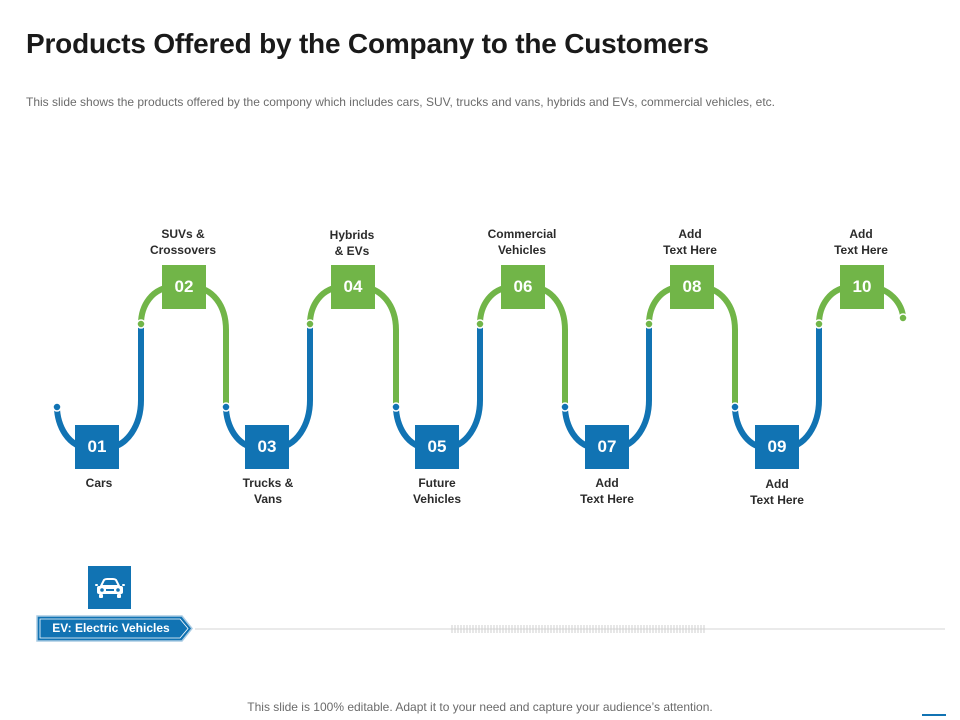 This screenshot has width=960, height=720. Describe the element at coordinates (777, 500) in the screenshot. I see `step-09-label-line2: Text Here` at that location.